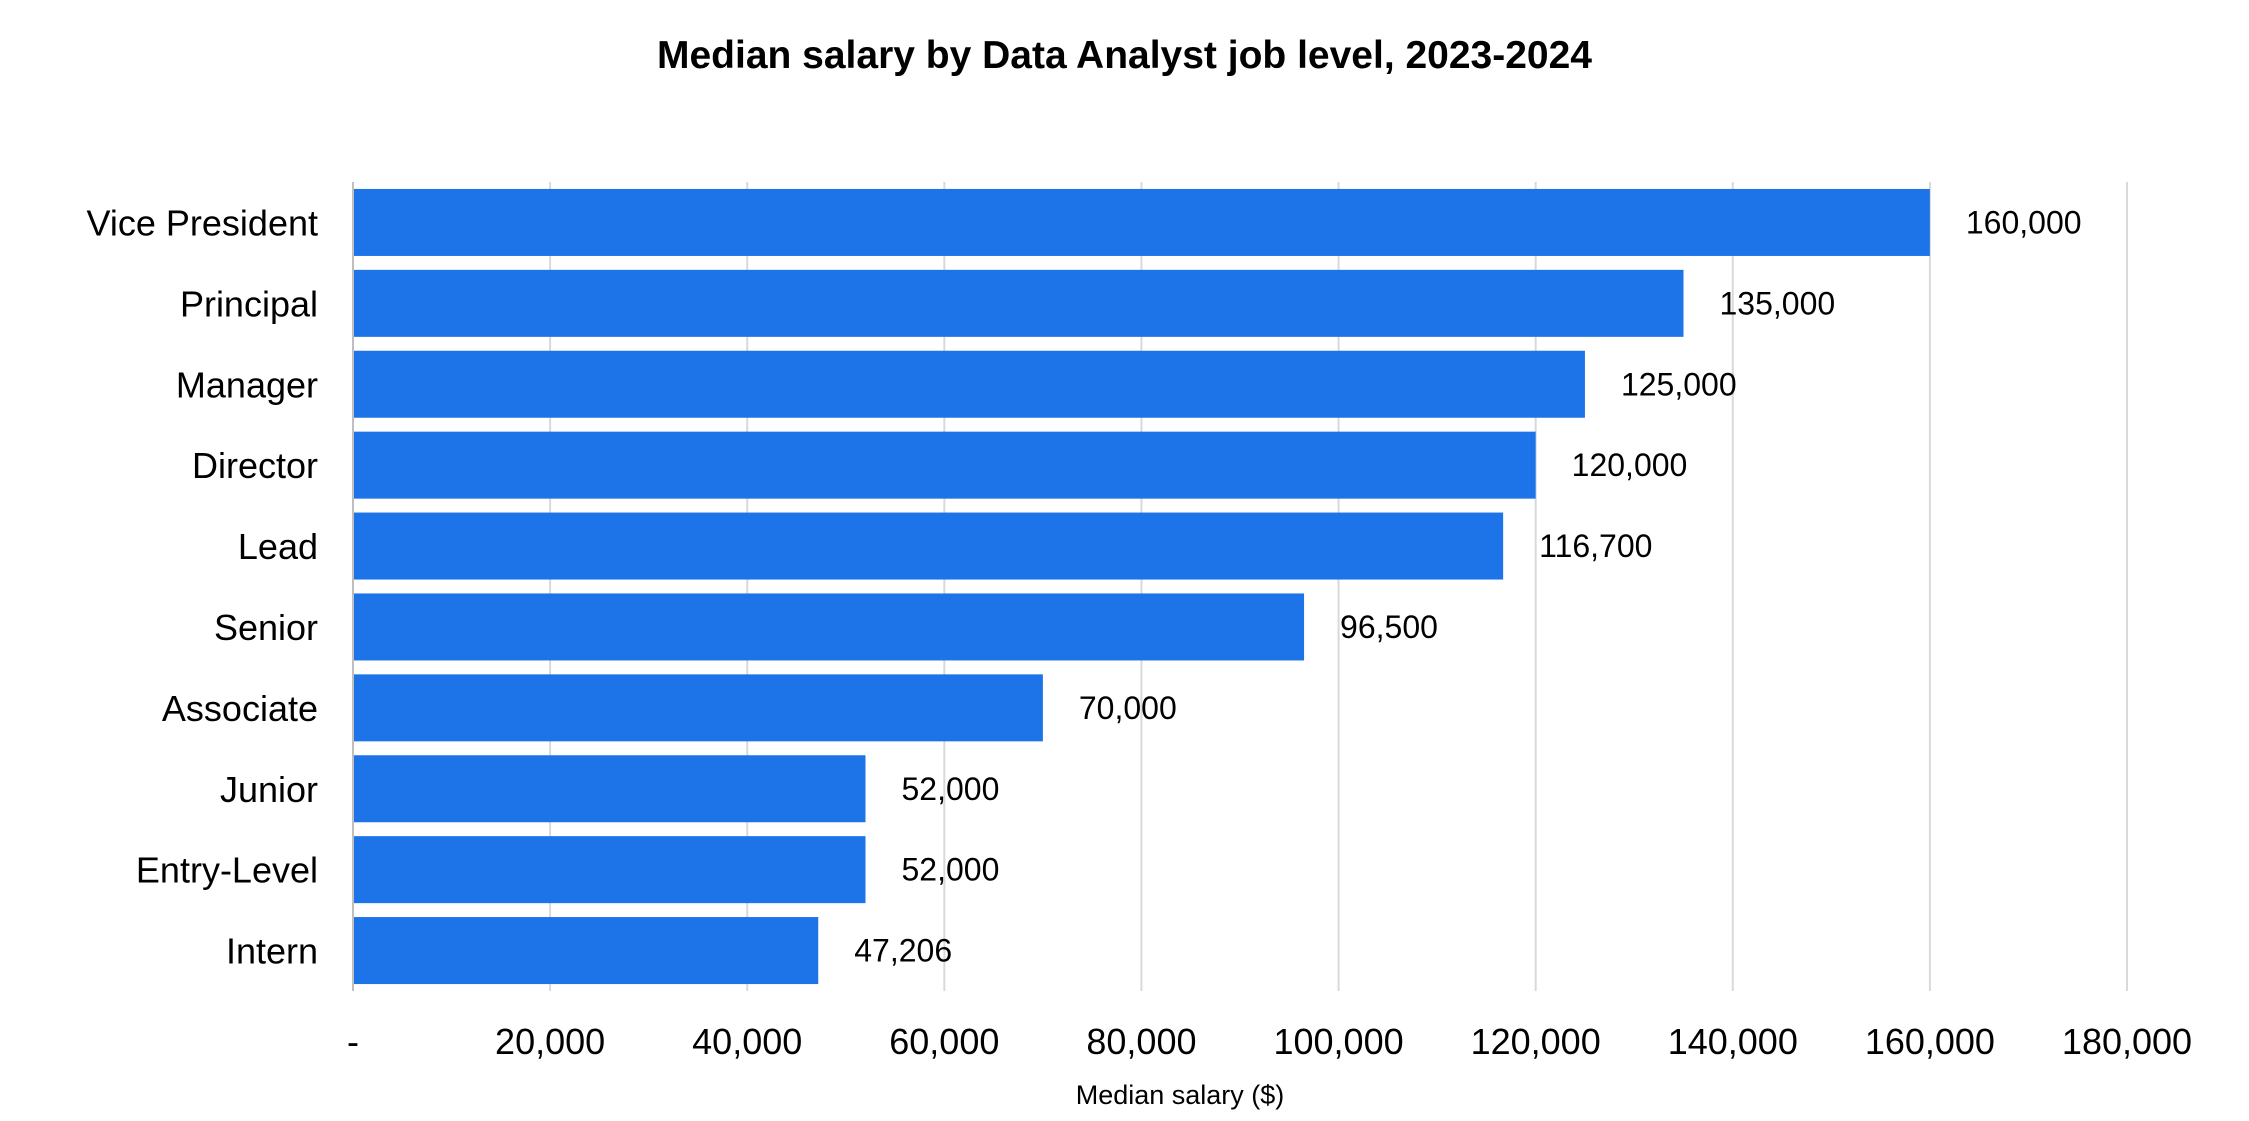  I want to click on bar-value-label: 96,500, so click(1389, 627).